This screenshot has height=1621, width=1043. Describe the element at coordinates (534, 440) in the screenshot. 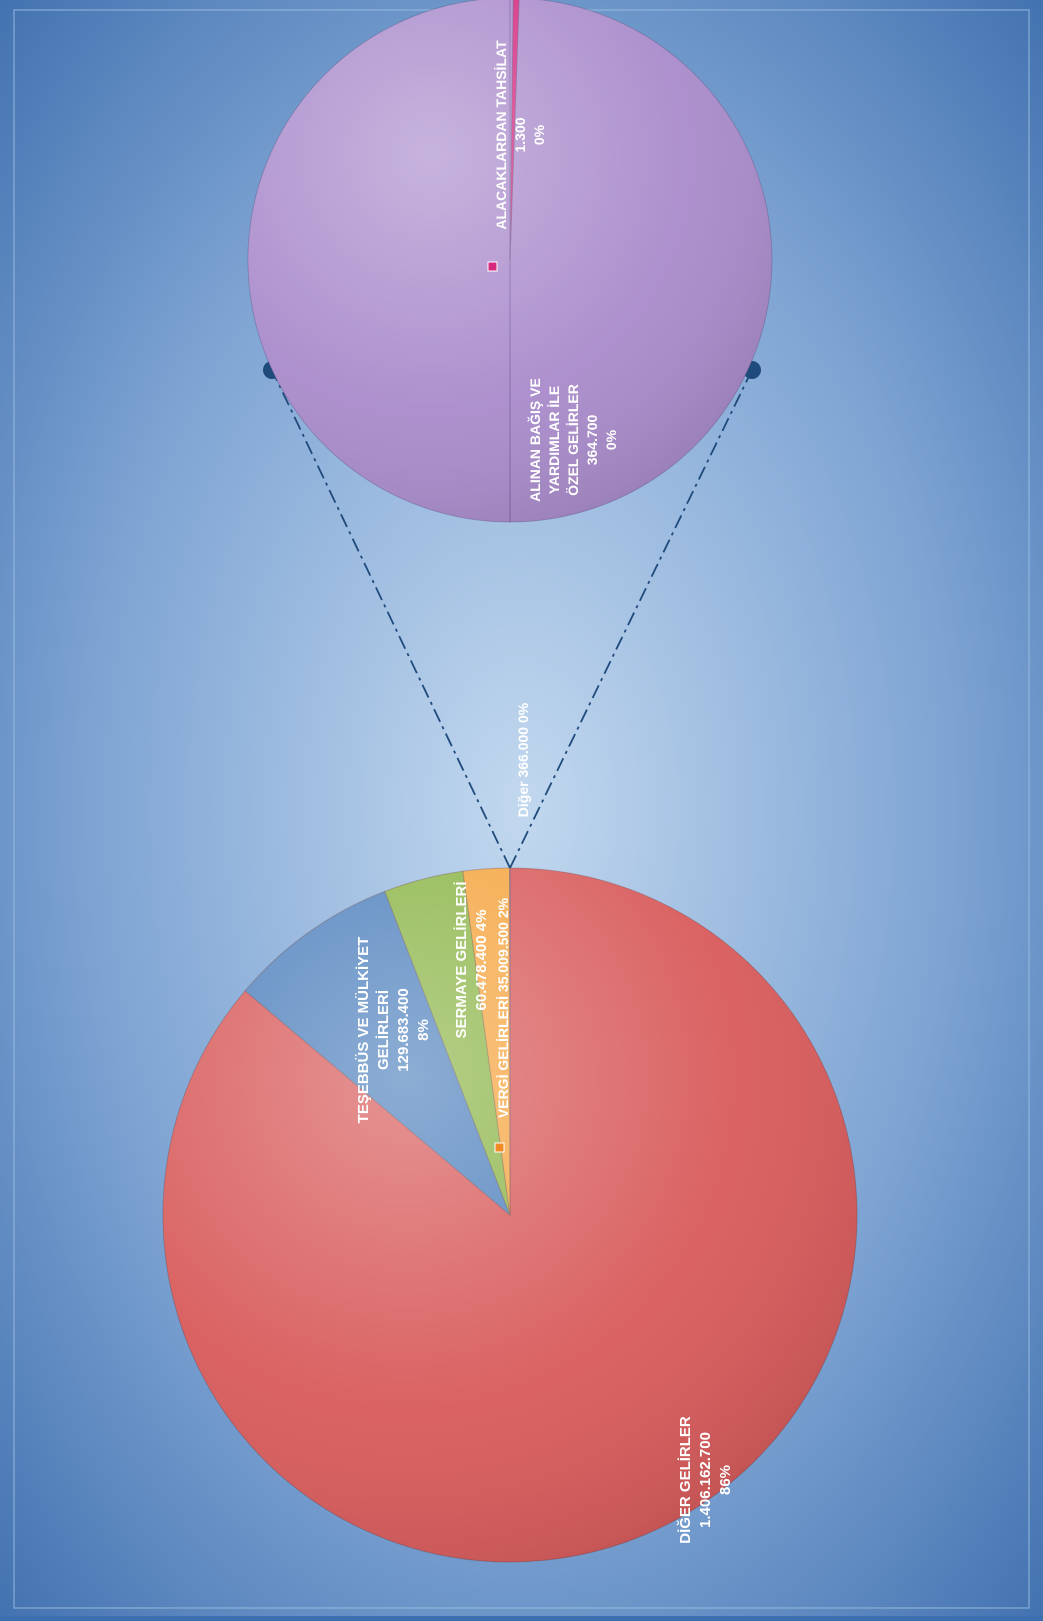

I see `label-bagis-line1: ALINAN BAĞIŞ VE` at that location.